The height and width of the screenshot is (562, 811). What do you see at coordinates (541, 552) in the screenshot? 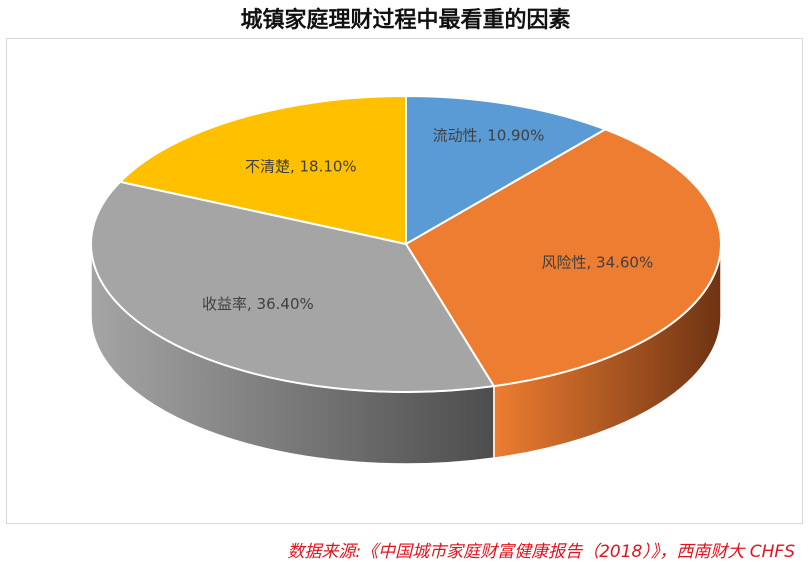
I see `data-source-note: 数据来源:《中国城市家庭财富健康报告（2018）》，西南财大 CHFS` at bounding box center [541, 552].